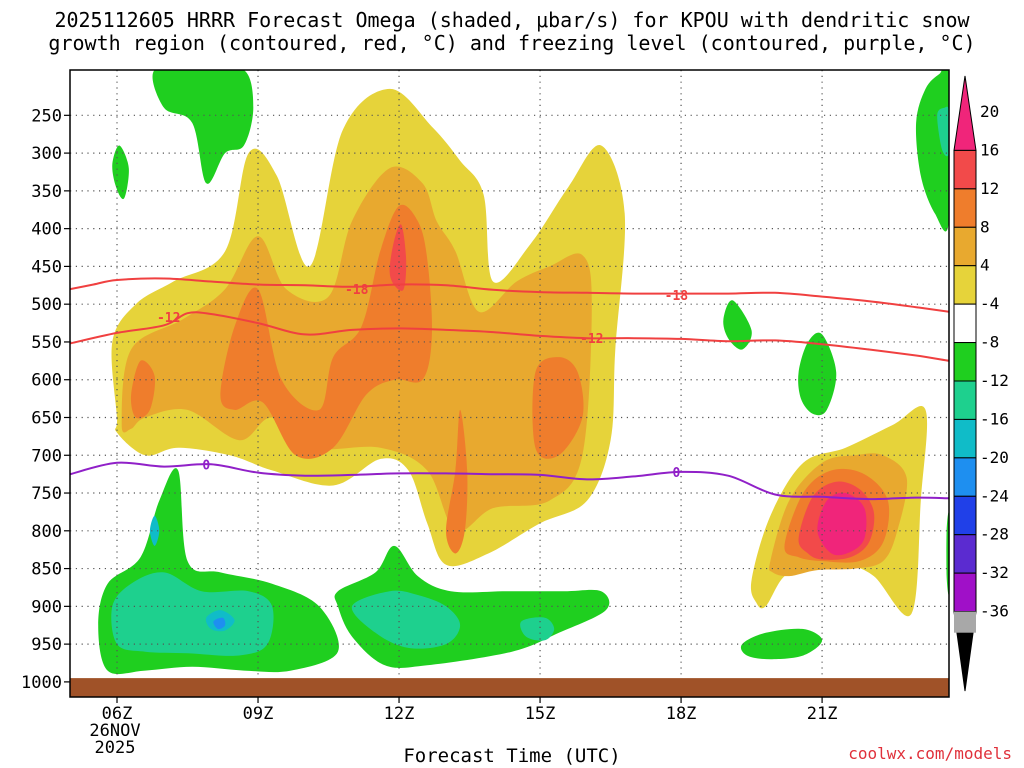 The height and width of the screenshot is (768, 1024). What do you see at coordinates (398, 257) in the screenshot?
I see `omega-region-ge16` at bounding box center [398, 257].